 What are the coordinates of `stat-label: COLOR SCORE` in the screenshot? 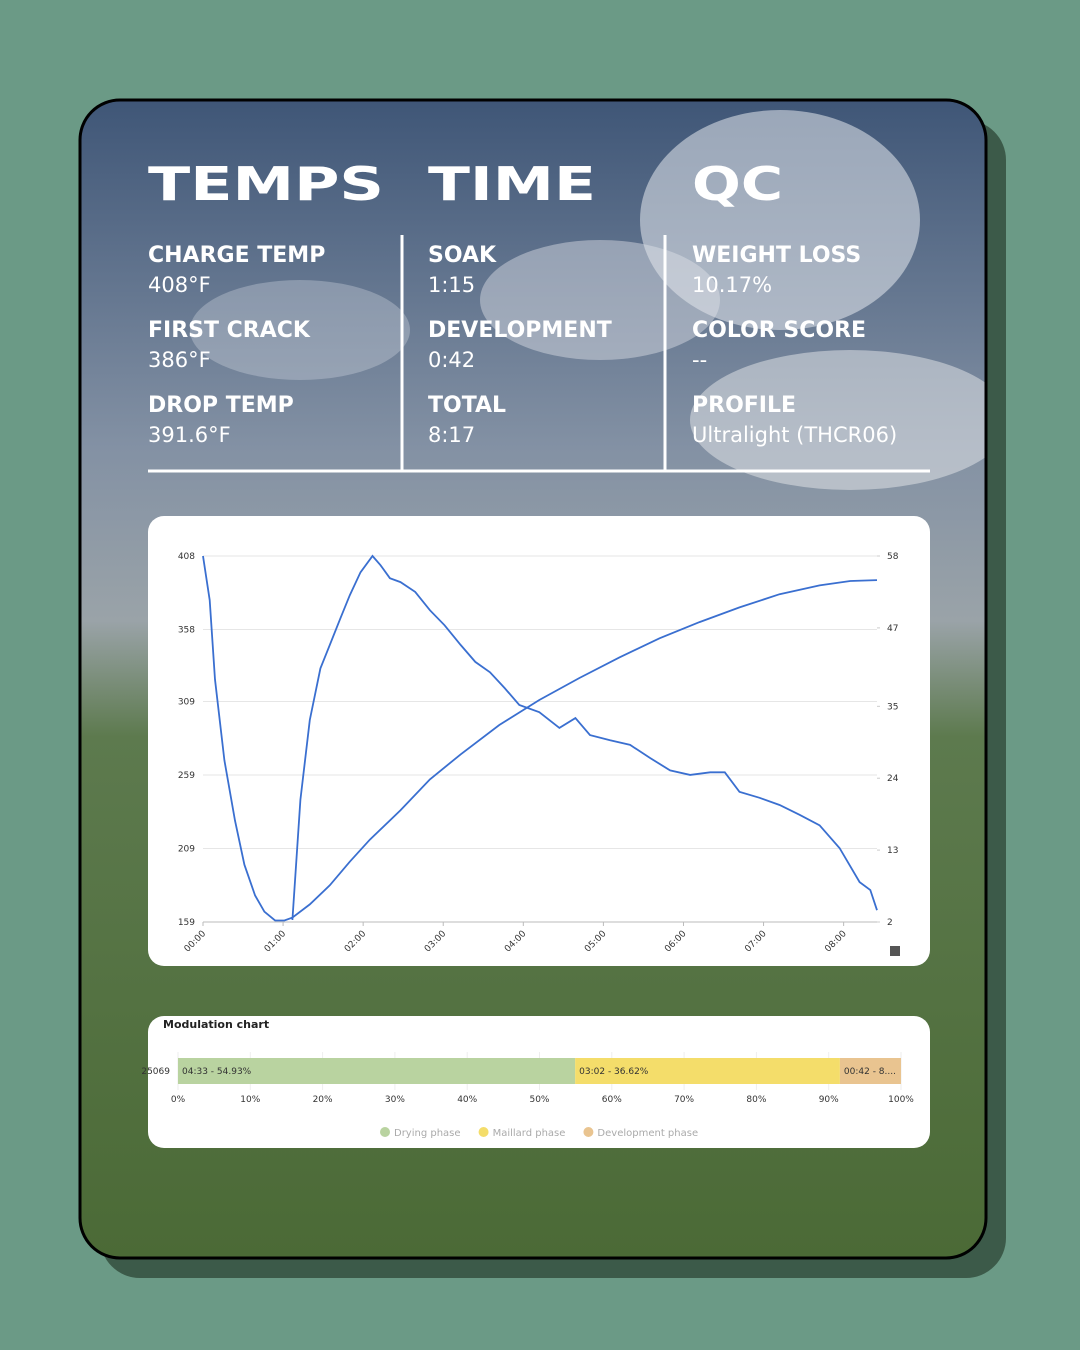 It's located at (779, 330).